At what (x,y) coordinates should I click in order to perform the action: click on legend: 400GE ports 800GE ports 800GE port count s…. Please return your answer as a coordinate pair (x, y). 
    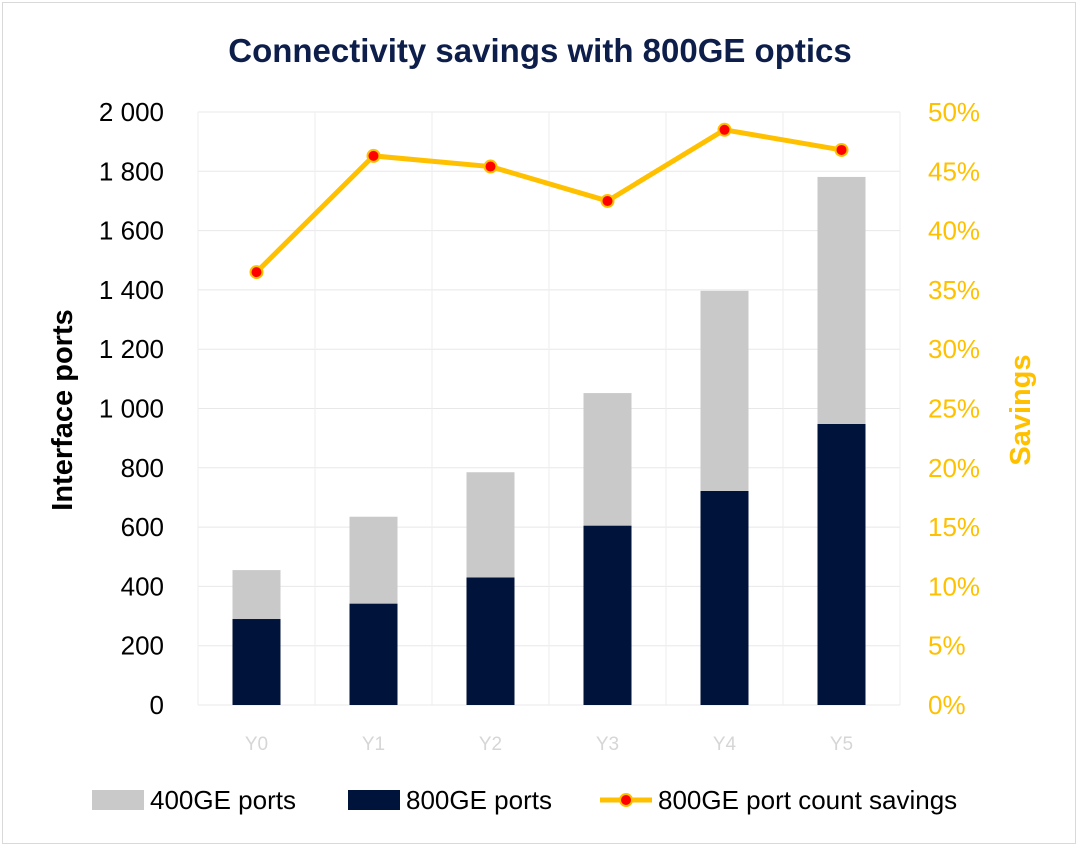
    Looking at the image, I should click on (524, 800).